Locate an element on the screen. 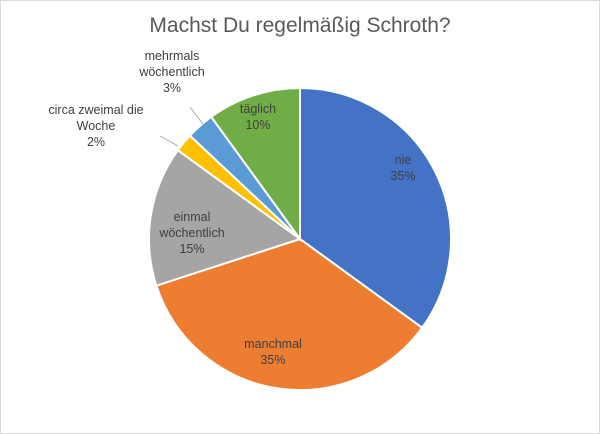  pie-slice-täglich is located at coordinates (255, 164).